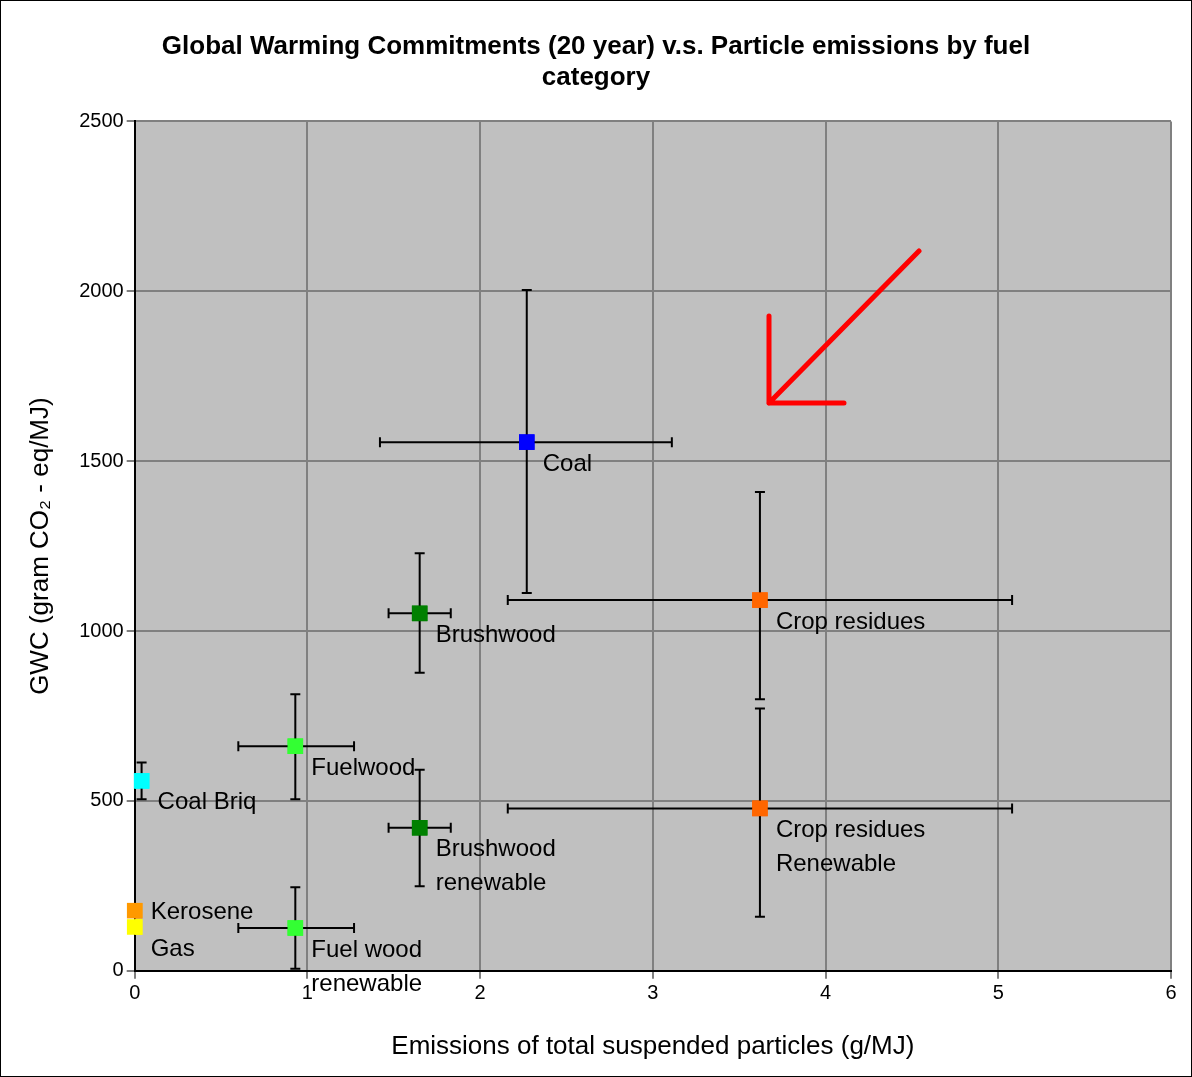 The height and width of the screenshot is (1077, 1192). Describe the element at coordinates (367, 965) in the screenshot. I see `annotation: Fuel wood renewable` at that location.